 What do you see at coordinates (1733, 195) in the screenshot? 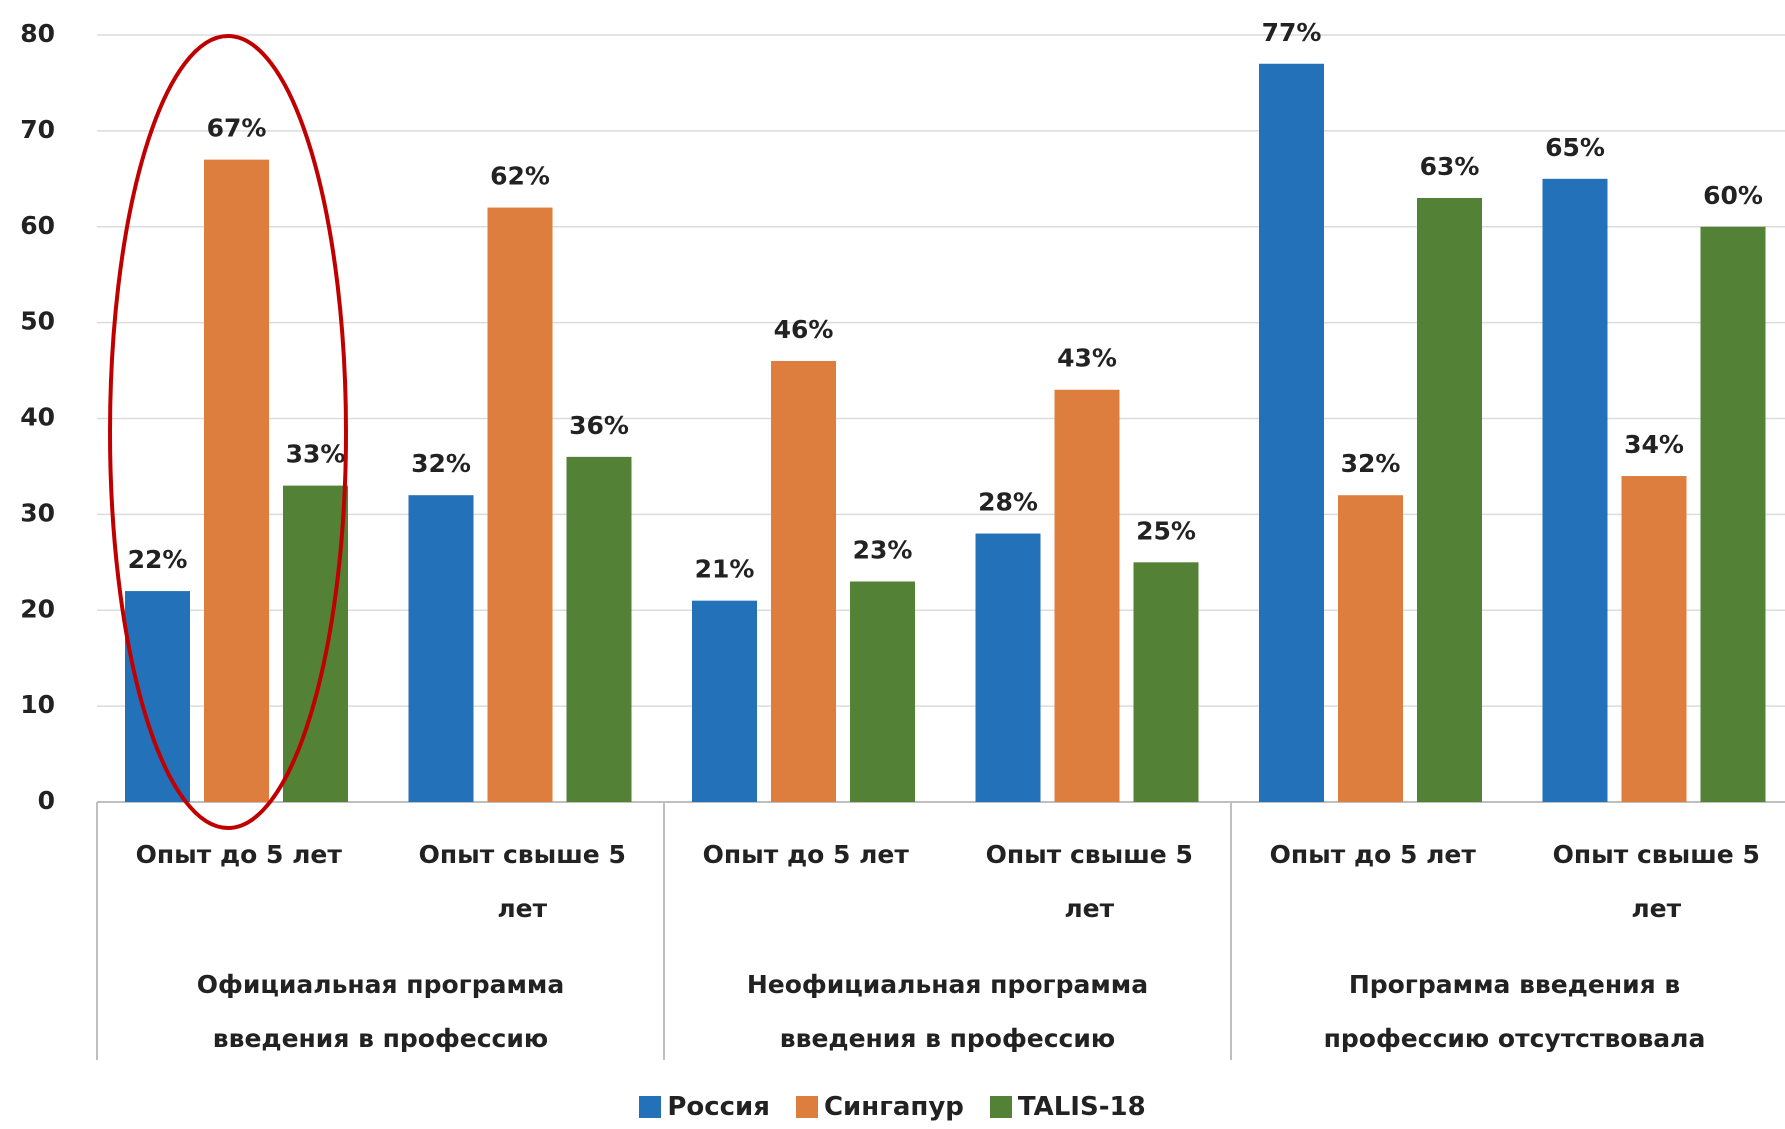
I see `data-label: 60%` at bounding box center [1733, 195].